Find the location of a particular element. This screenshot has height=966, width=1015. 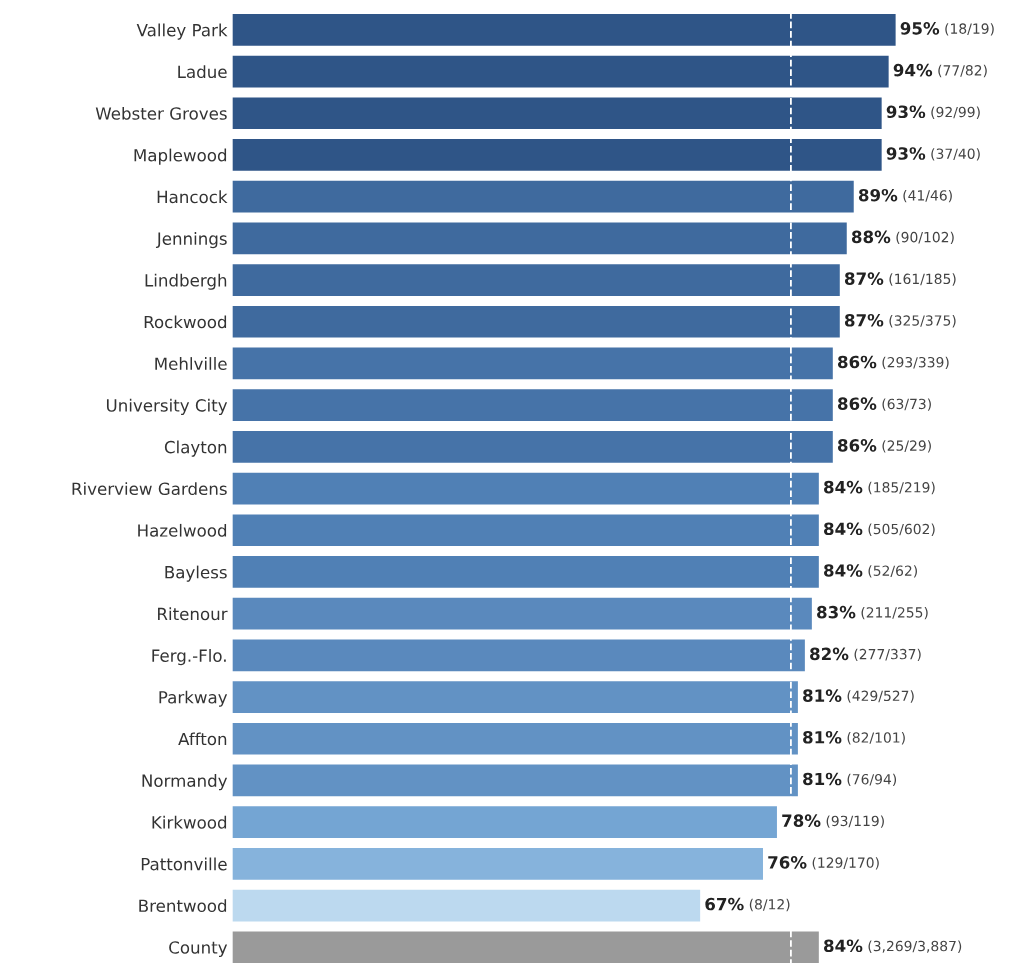

data-label: 89% (41/46) is located at coordinates (905, 195).